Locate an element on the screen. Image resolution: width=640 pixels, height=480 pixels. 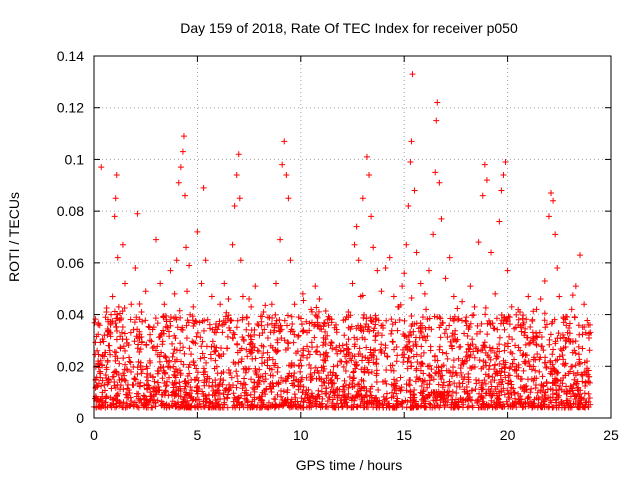
y-tick-label: 0.04 is located at coordinates (70, 315).